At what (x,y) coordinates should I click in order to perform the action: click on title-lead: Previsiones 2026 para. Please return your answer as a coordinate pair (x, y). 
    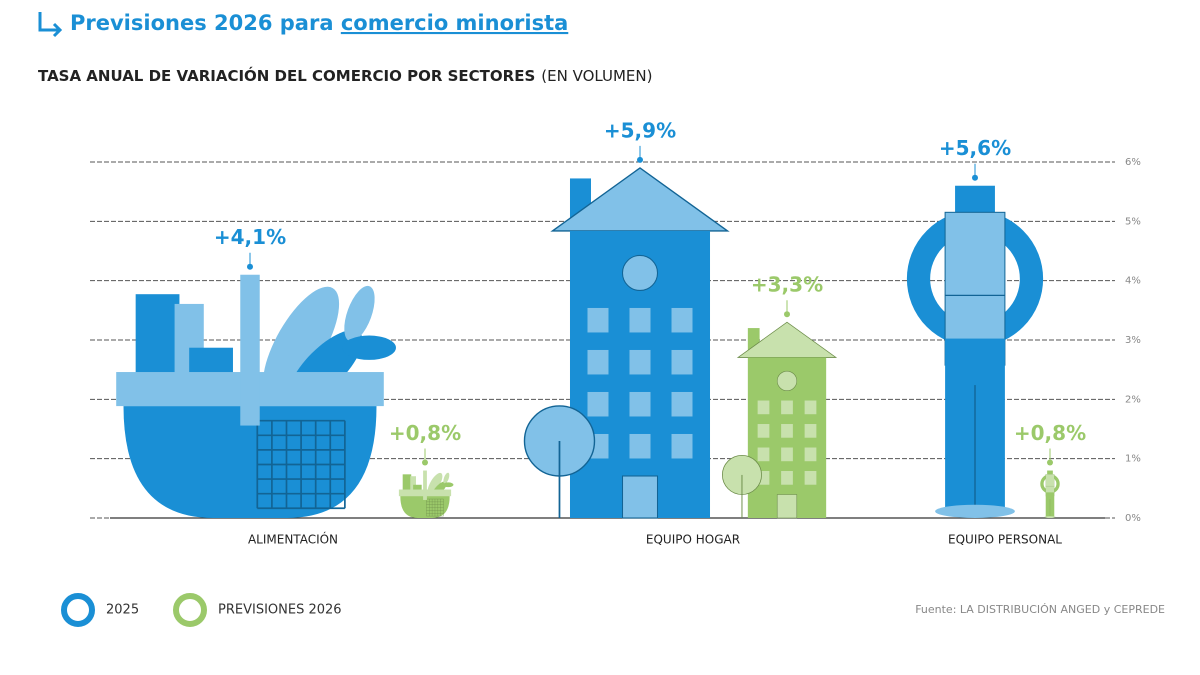
    Looking at the image, I should click on (205, 23).